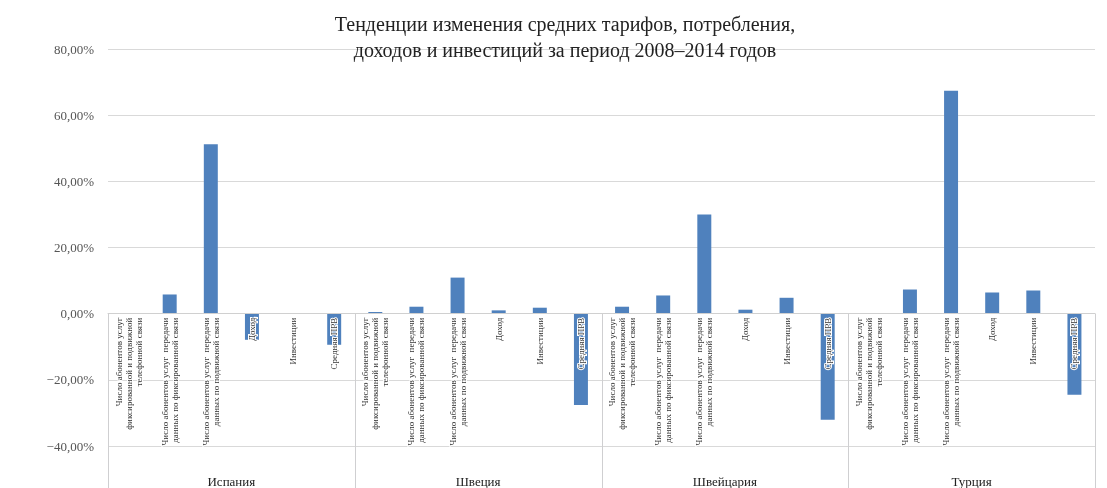  I want to click on y-tick-label: 60,00%, so click(74, 115).